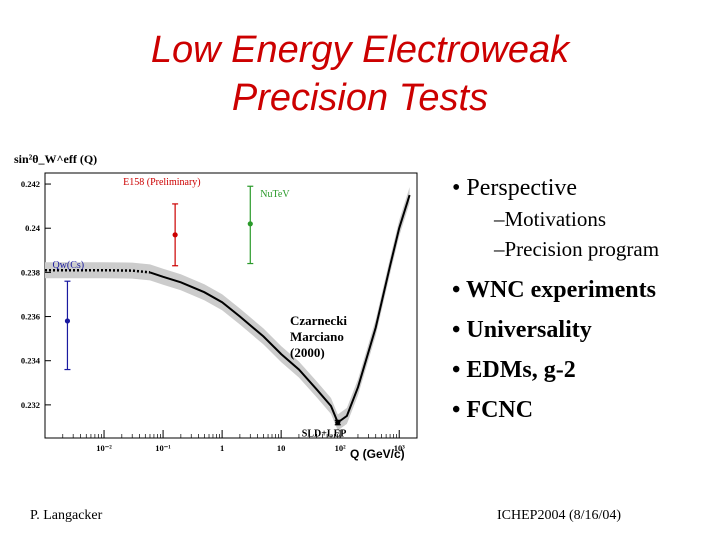 This screenshot has width=720, height=540. What do you see at coordinates (222, 448) in the screenshot?
I see `x-tick-label: 1` at bounding box center [222, 448].